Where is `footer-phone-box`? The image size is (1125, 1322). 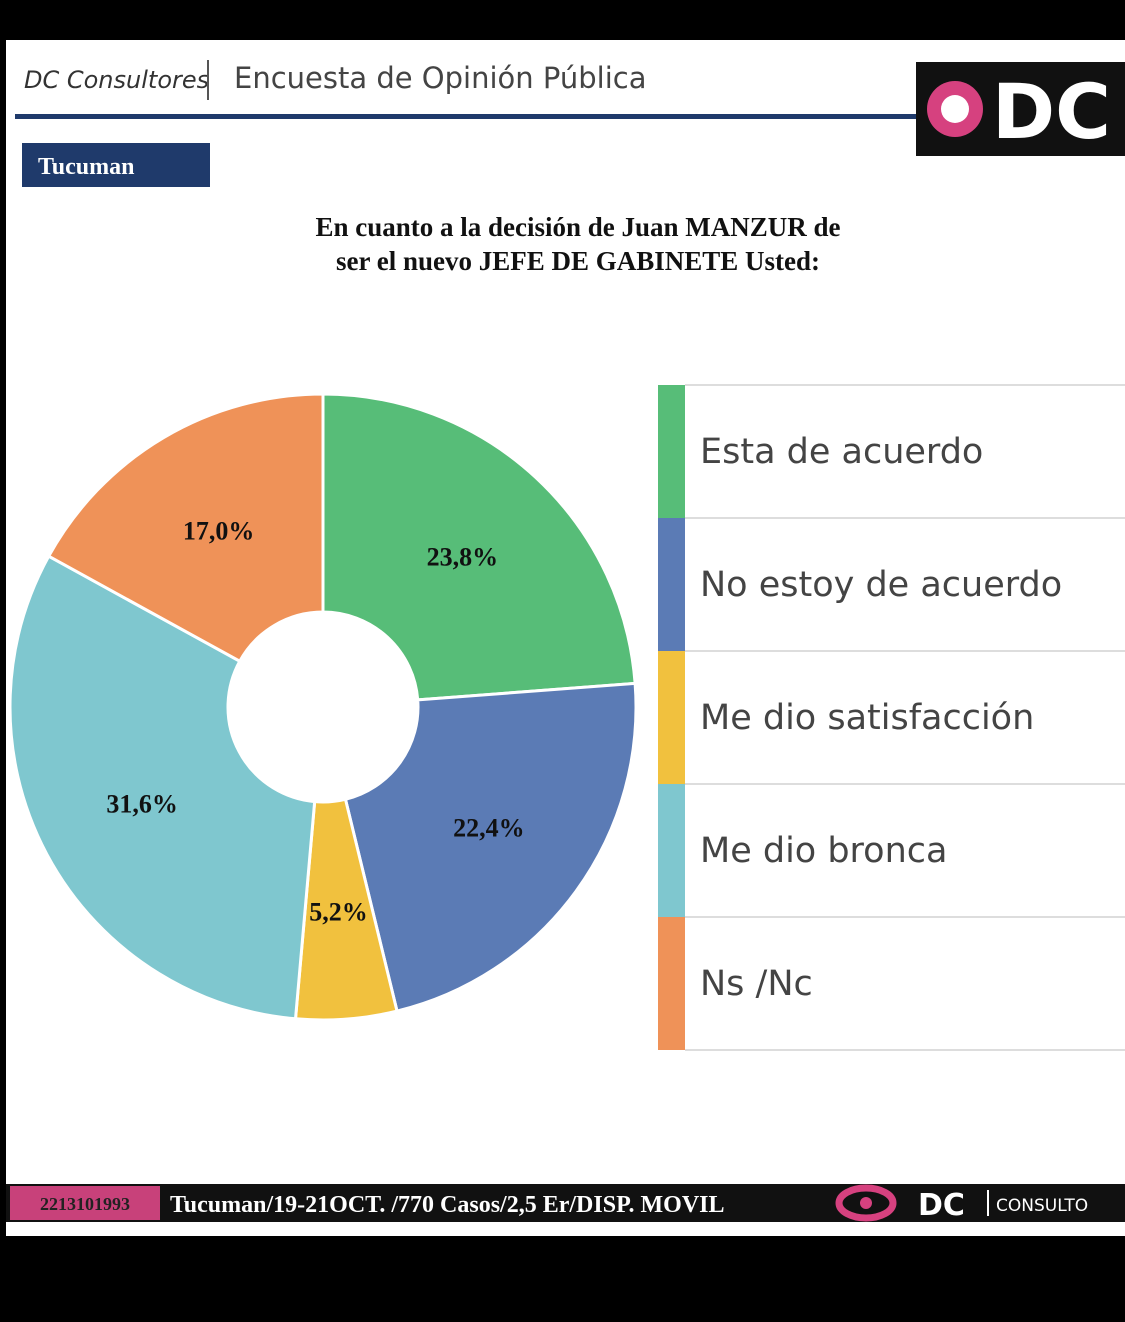
footer-phone-box is located at coordinates (85, 1203).